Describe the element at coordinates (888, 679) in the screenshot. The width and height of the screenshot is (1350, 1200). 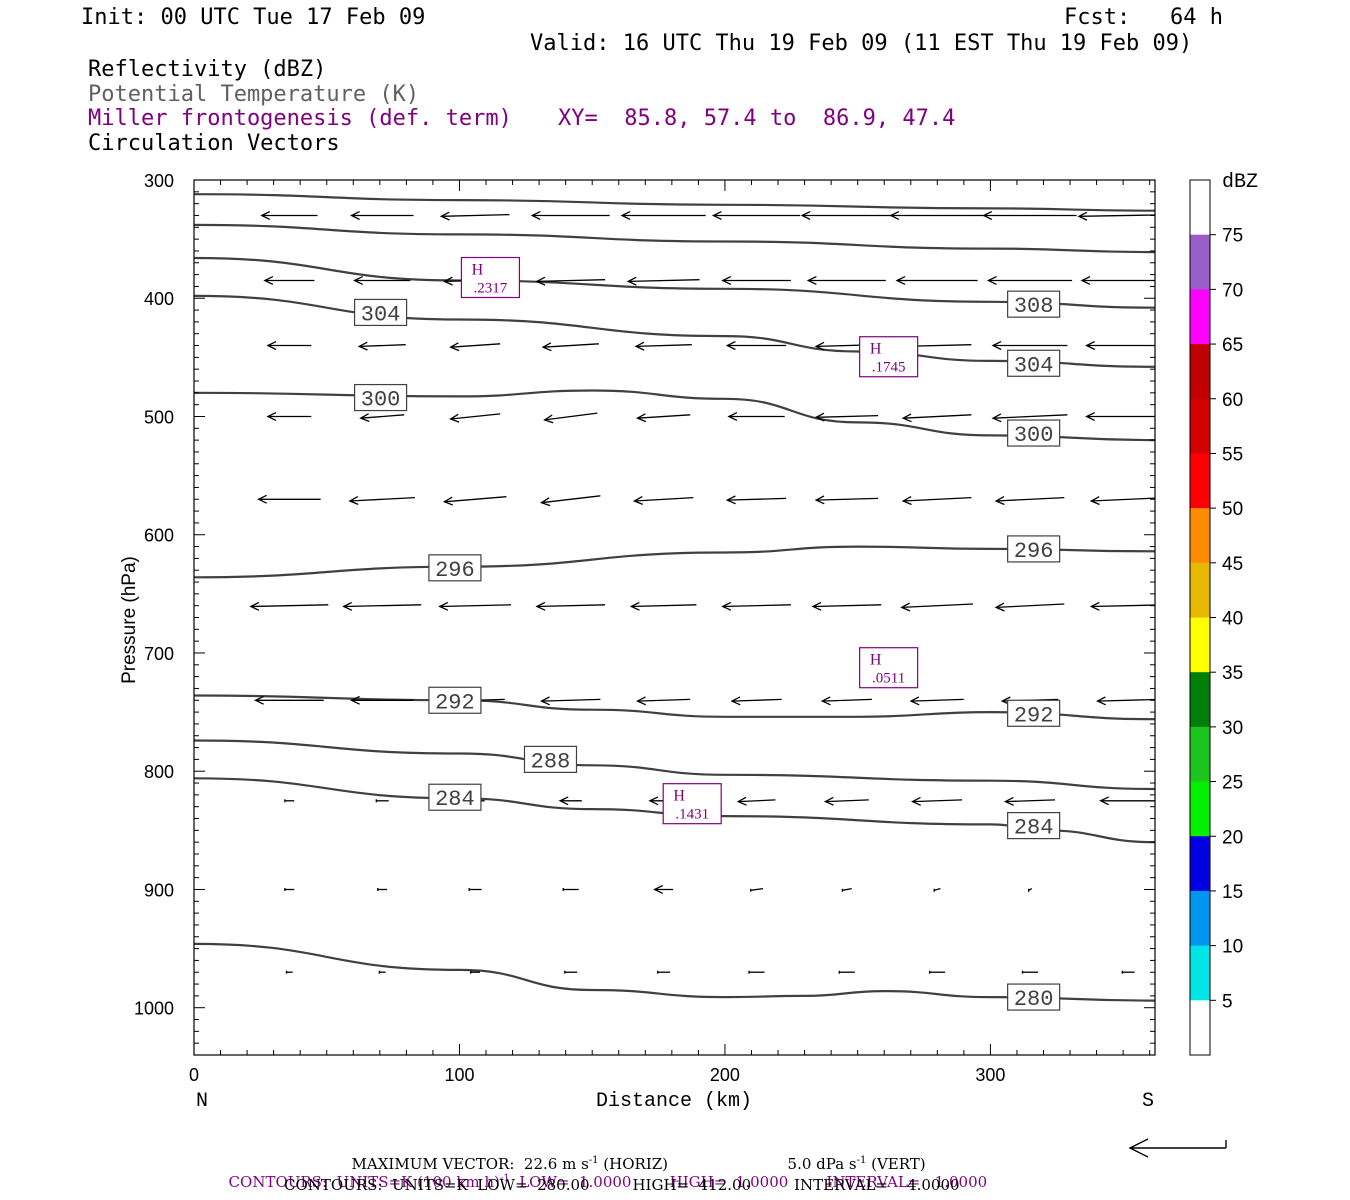
I see `high-value: .0511` at that location.